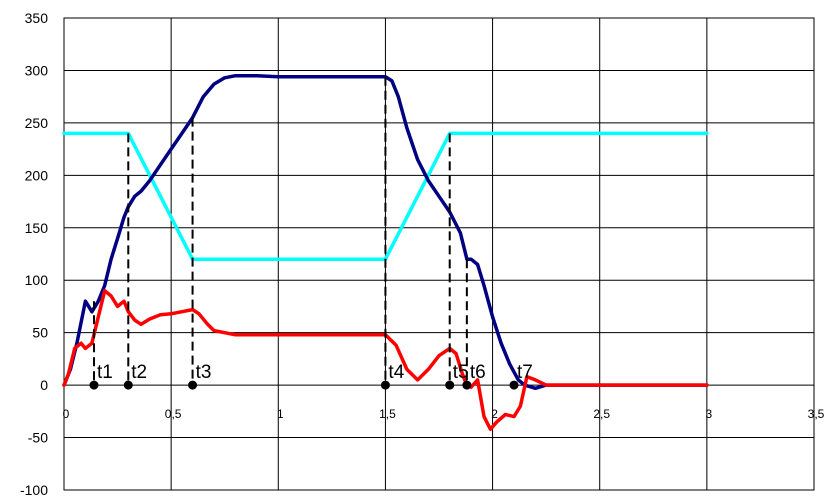 Image resolution: width=840 pixels, height=499 pixels. Describe the element at coordinates (193, 385) in the screenshot. I see `marker-dot-t3` at that location.